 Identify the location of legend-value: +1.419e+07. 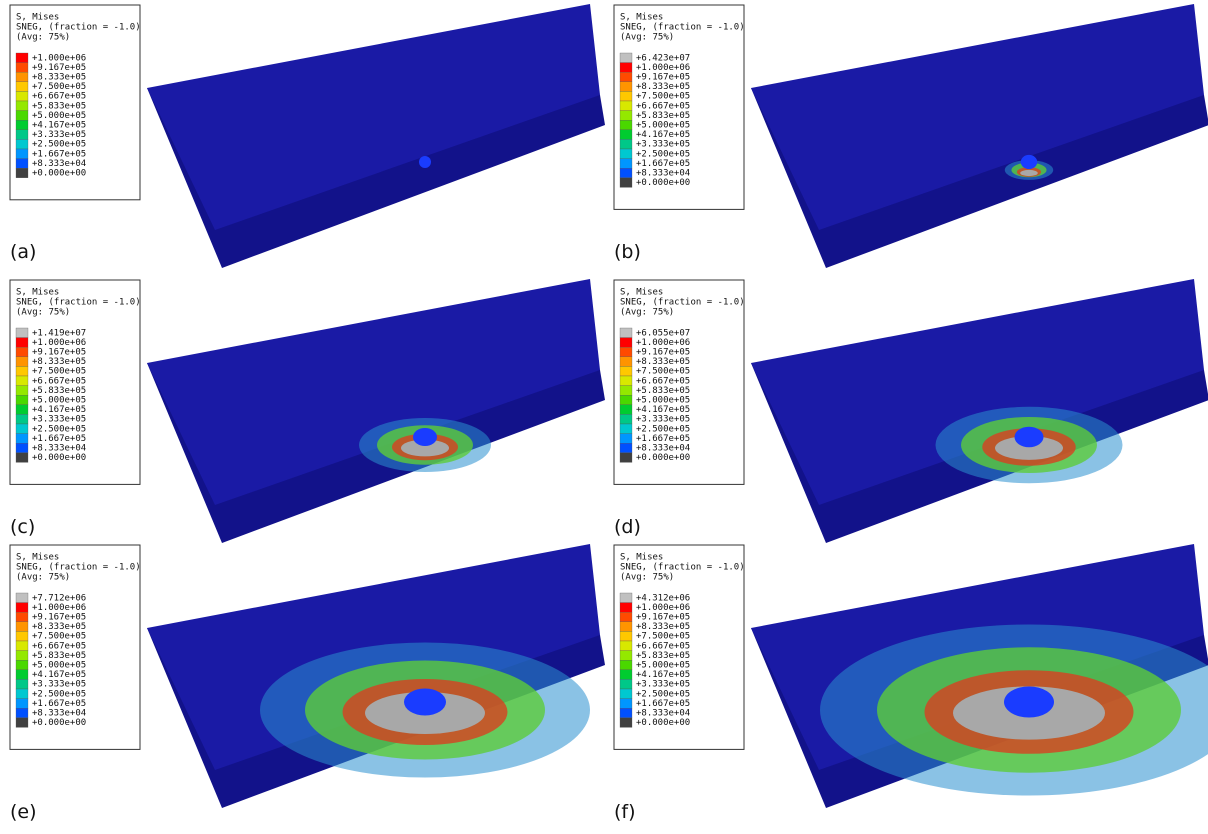
(59, 333).